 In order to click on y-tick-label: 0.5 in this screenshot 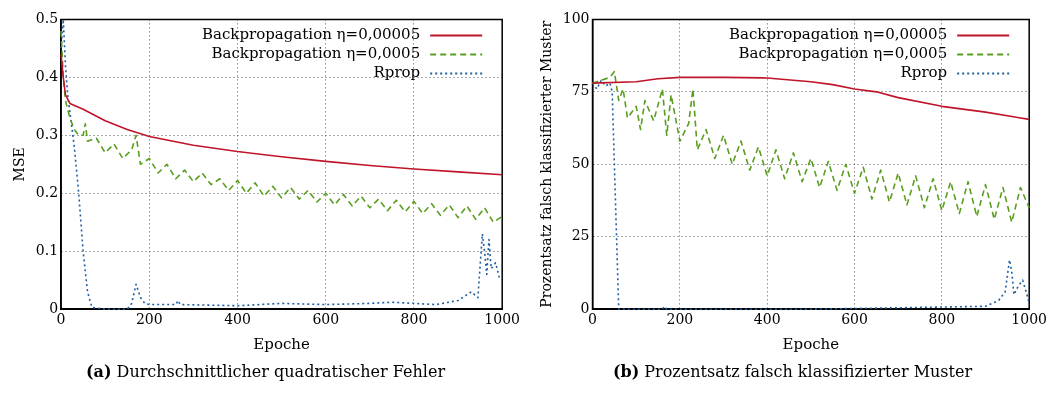, I will do `click(47, 18)`.